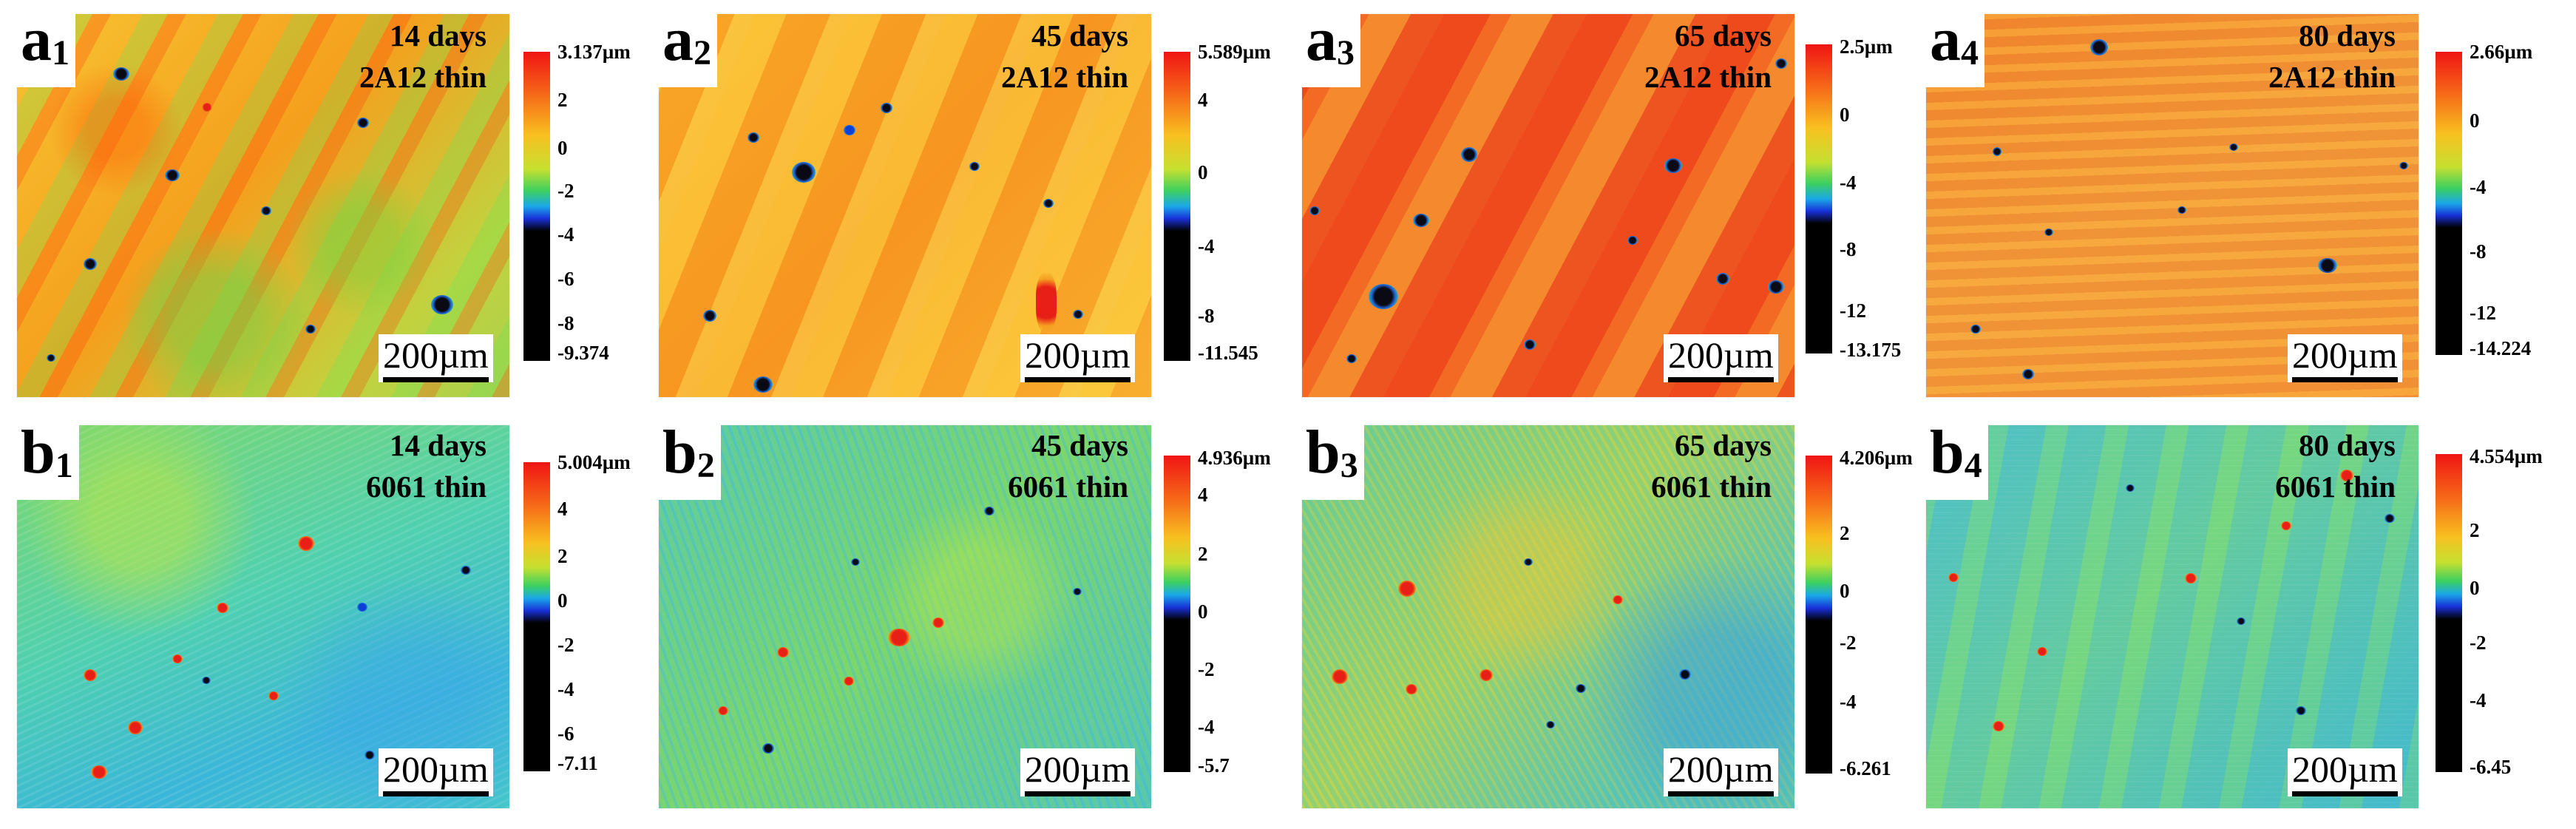 This screenshot has height=829, width=2576. I want to click on panel-label-a2: a2, so click(687, 46).